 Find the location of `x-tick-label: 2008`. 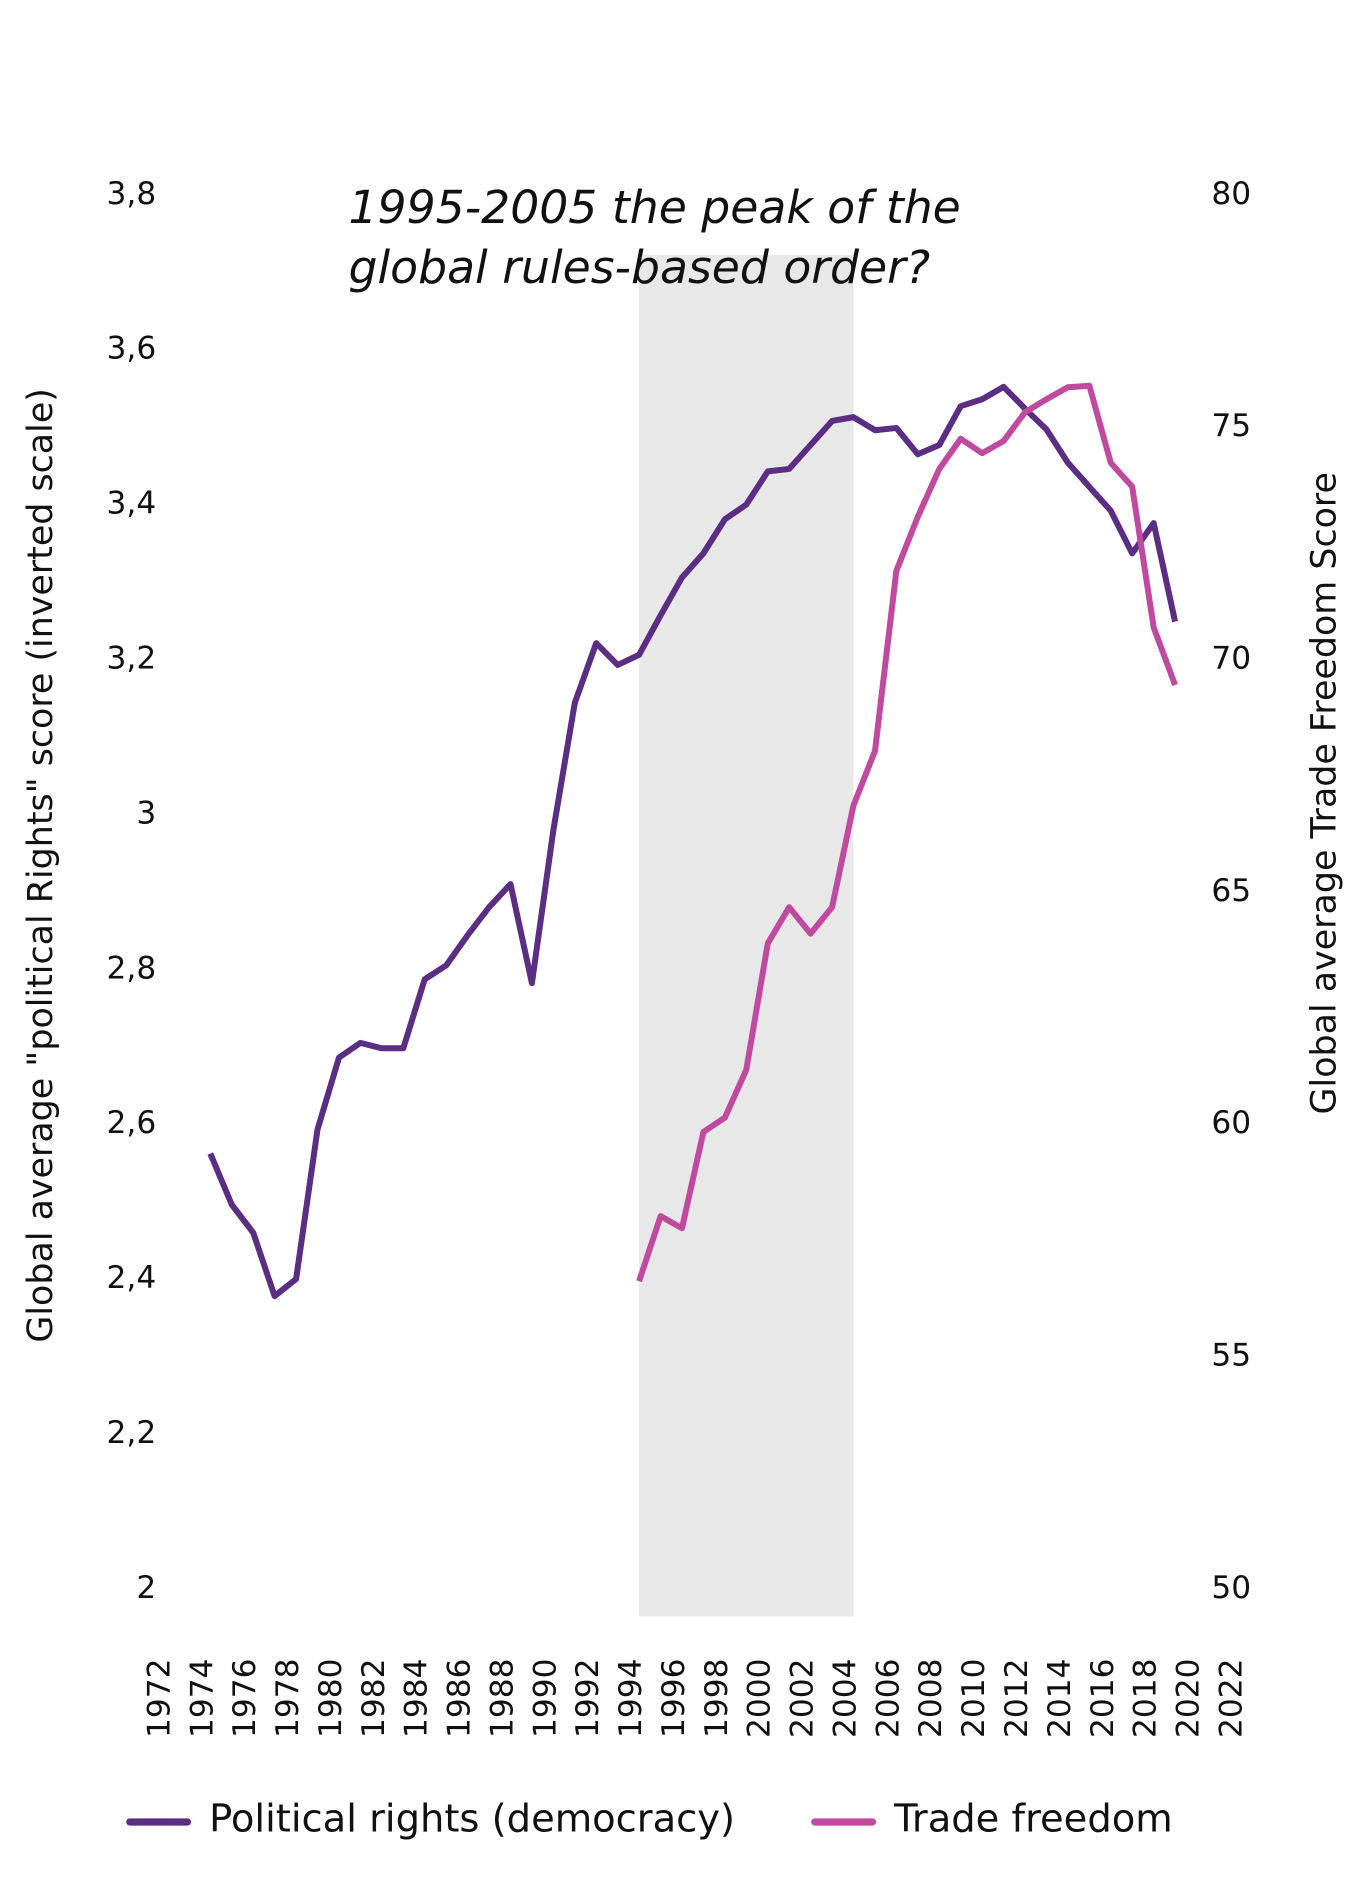

x-tick-label: 2008 is located at coordinates (931, 1699).